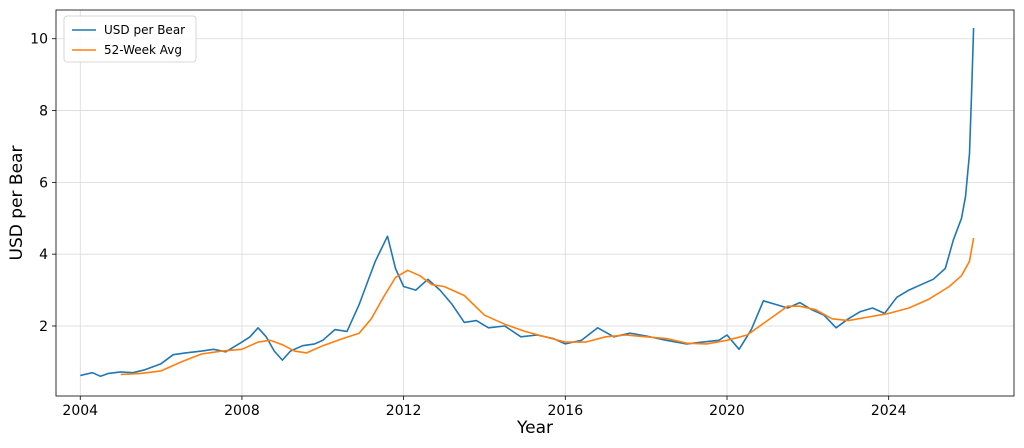  Describe the element at coordinates (534, 428) in the screenshot. I see `x-axis-title: Year` at that location.